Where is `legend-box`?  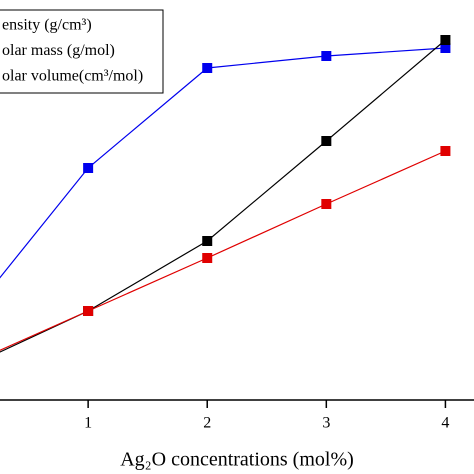 legend-box is located at coordinates (82, 51).